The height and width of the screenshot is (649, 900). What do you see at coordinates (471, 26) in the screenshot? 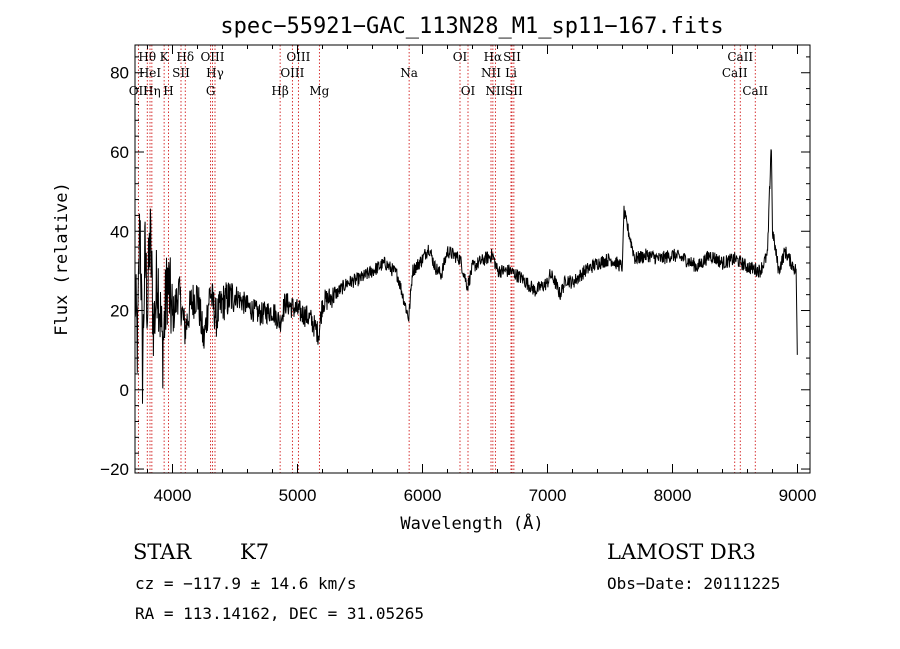
I see `chart-title: spec−55921−GAC_113N28_M1_sp11−167.fits` at bounding box center [471, 26].